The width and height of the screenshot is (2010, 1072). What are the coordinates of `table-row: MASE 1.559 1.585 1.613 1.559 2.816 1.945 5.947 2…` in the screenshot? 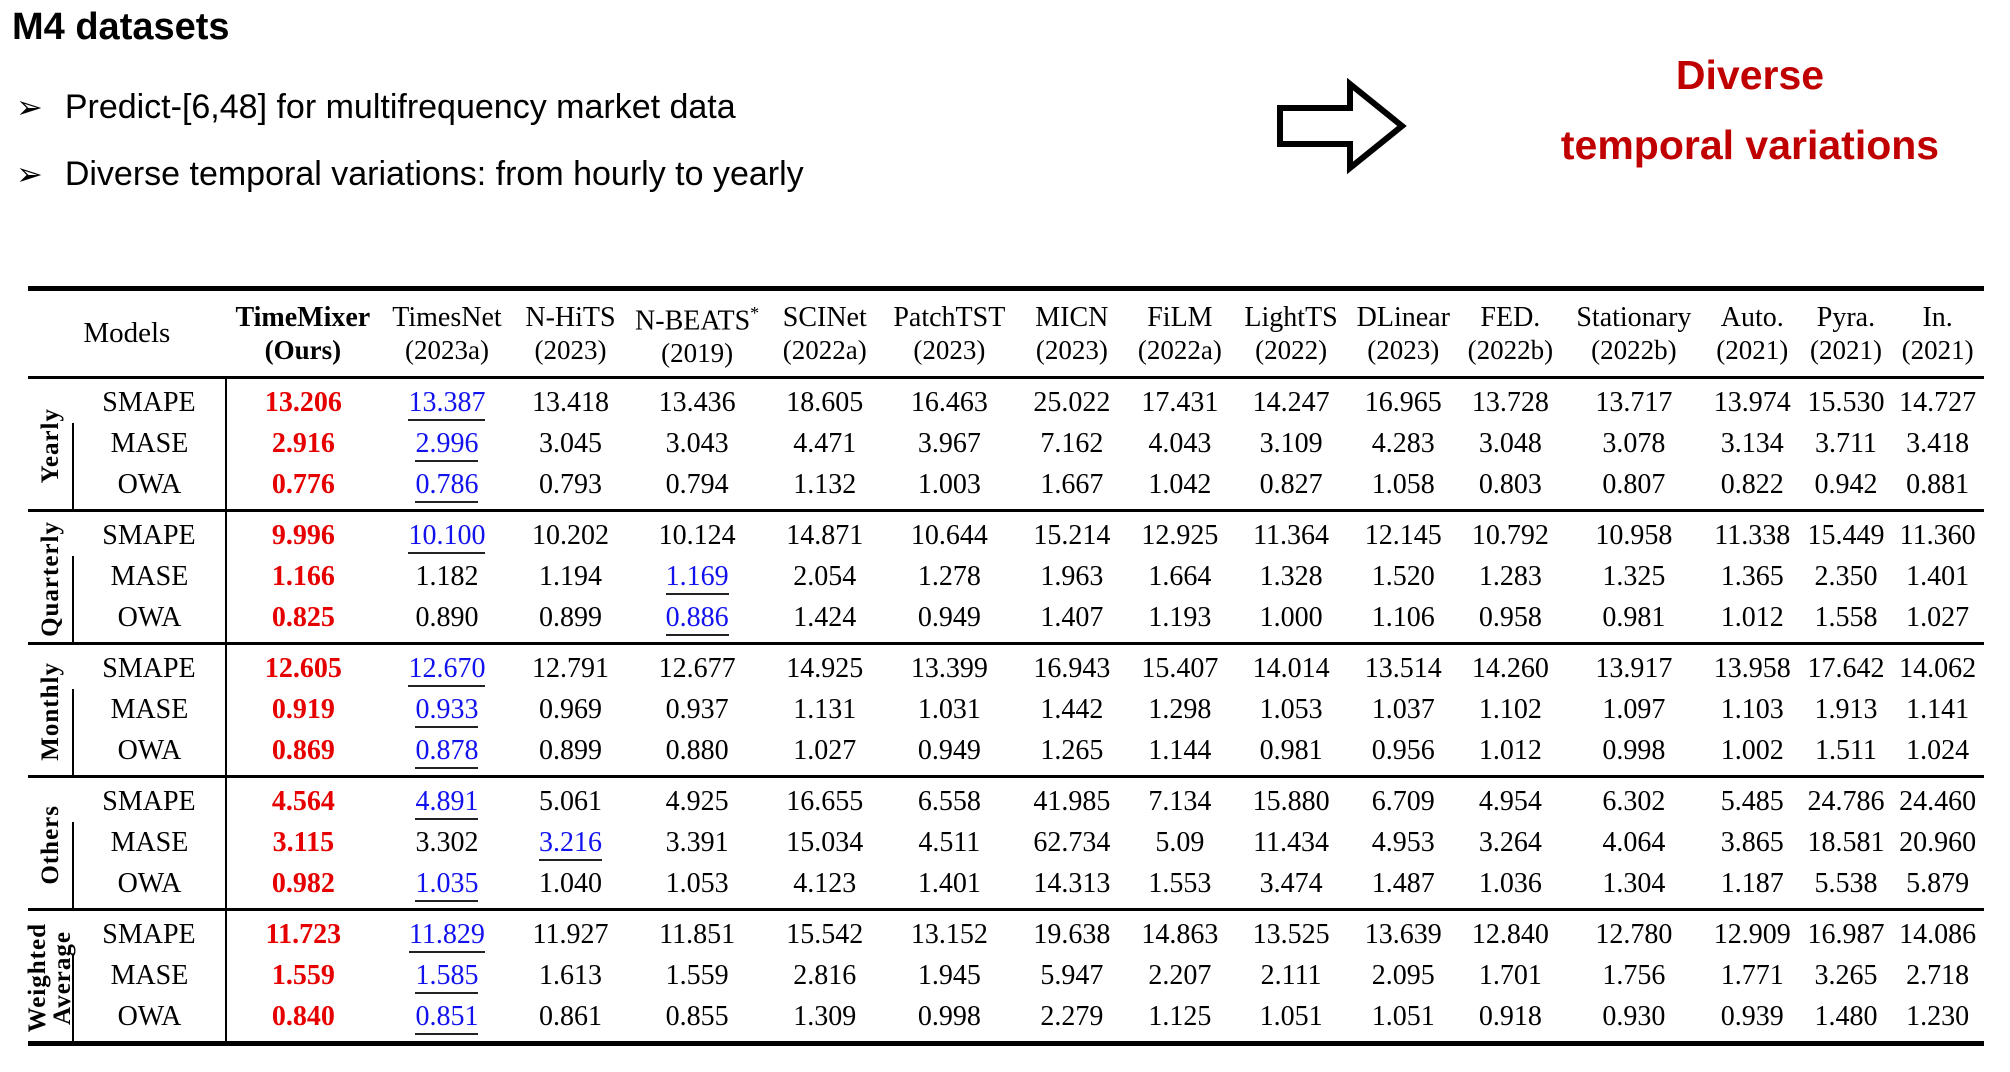 It's located at (1006, 976).